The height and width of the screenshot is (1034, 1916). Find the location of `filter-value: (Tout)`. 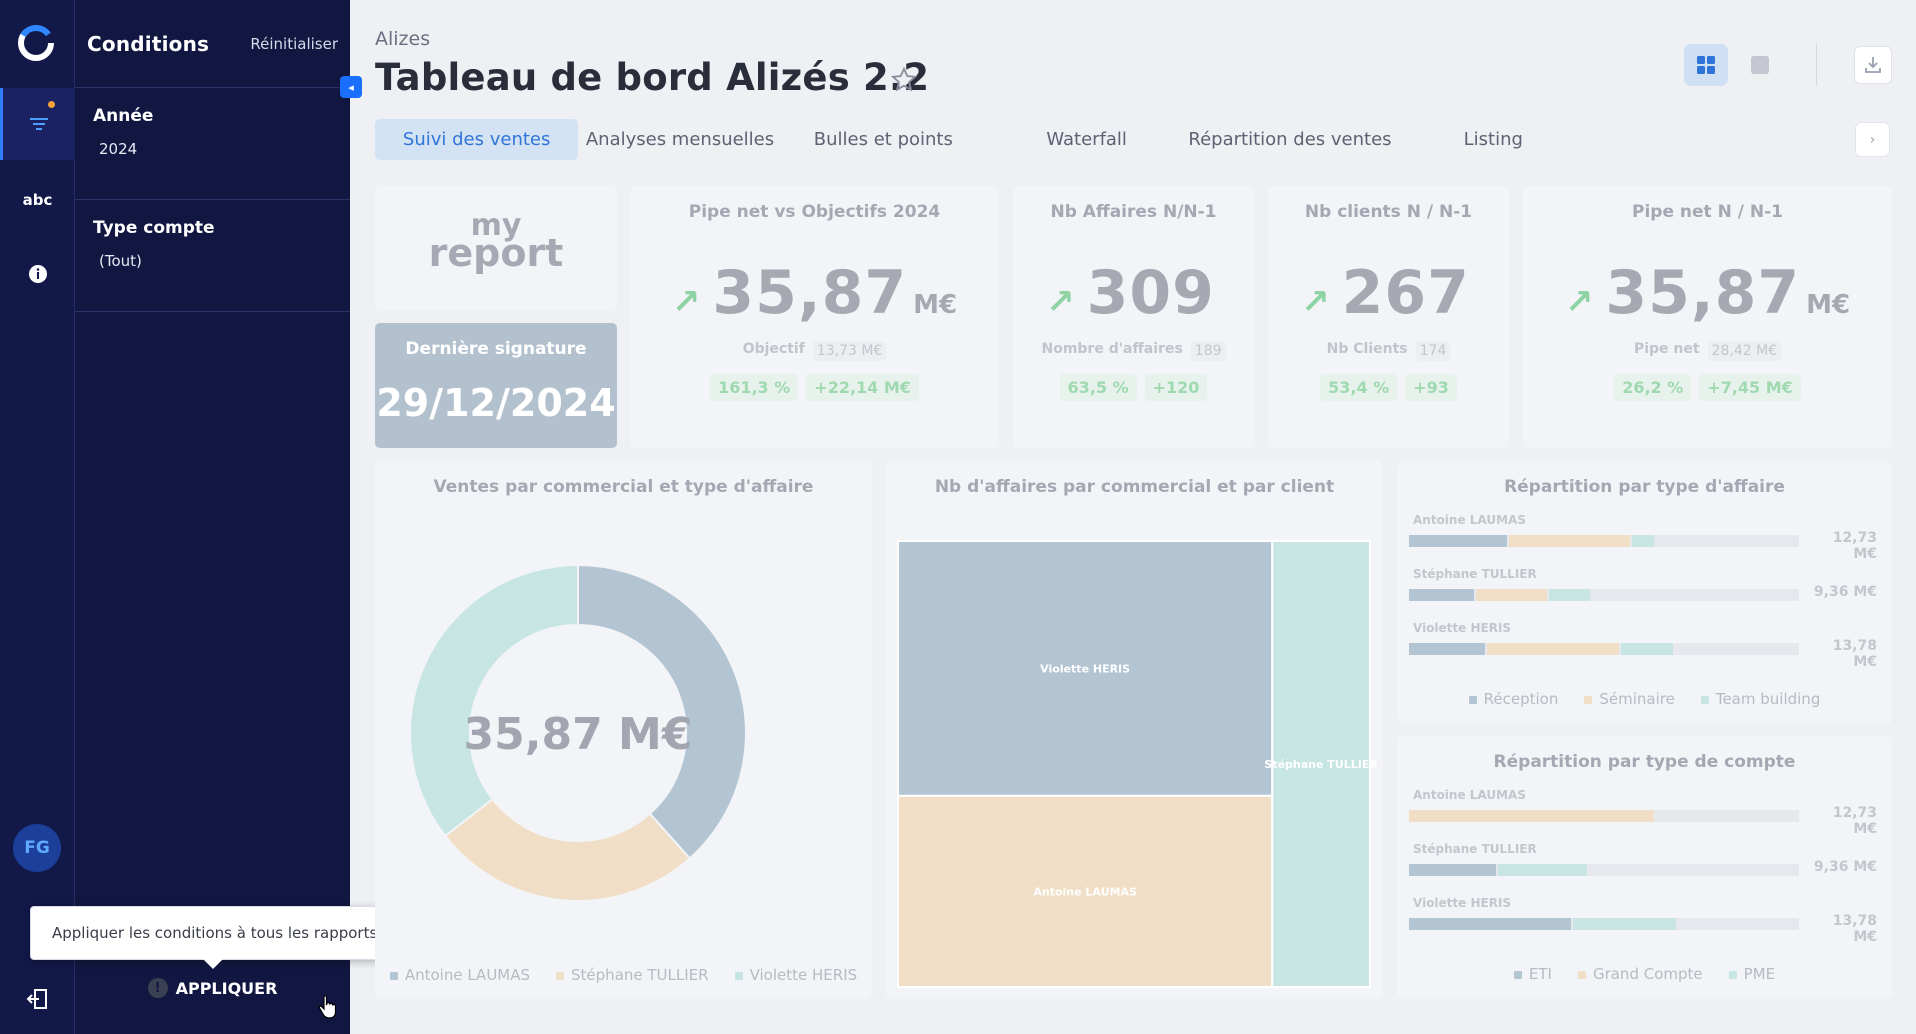

filter-value: (Tout) is located at coordinates (120, 261).